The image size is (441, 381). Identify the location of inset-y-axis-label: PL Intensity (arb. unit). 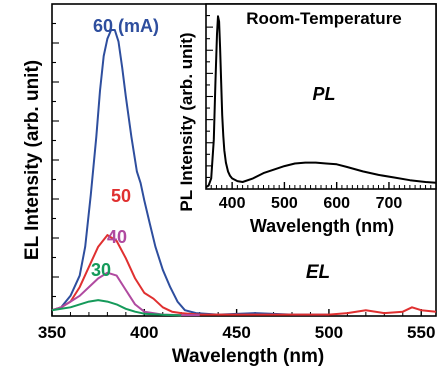
(186, 121).